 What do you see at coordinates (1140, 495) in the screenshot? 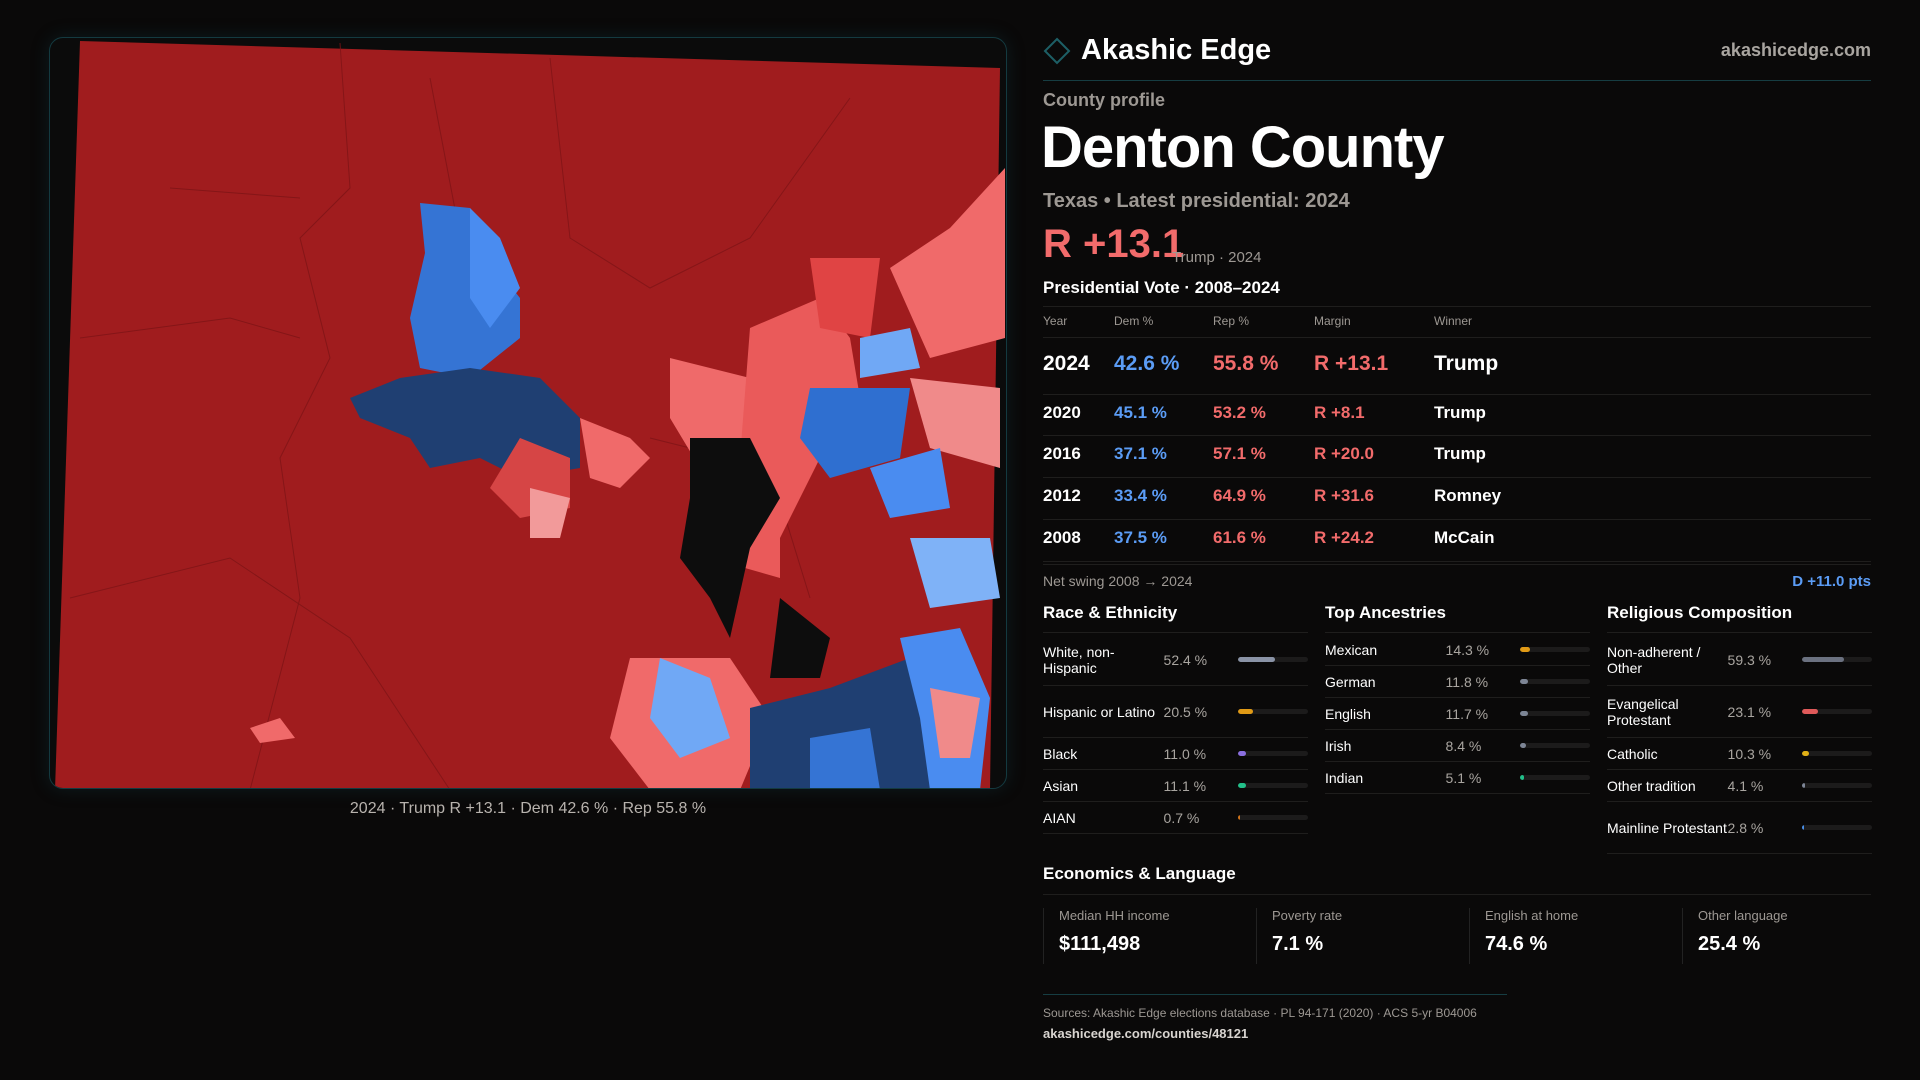
I see `vote-cell-dem: 33.4 %` at bounding box center [1140, 495].